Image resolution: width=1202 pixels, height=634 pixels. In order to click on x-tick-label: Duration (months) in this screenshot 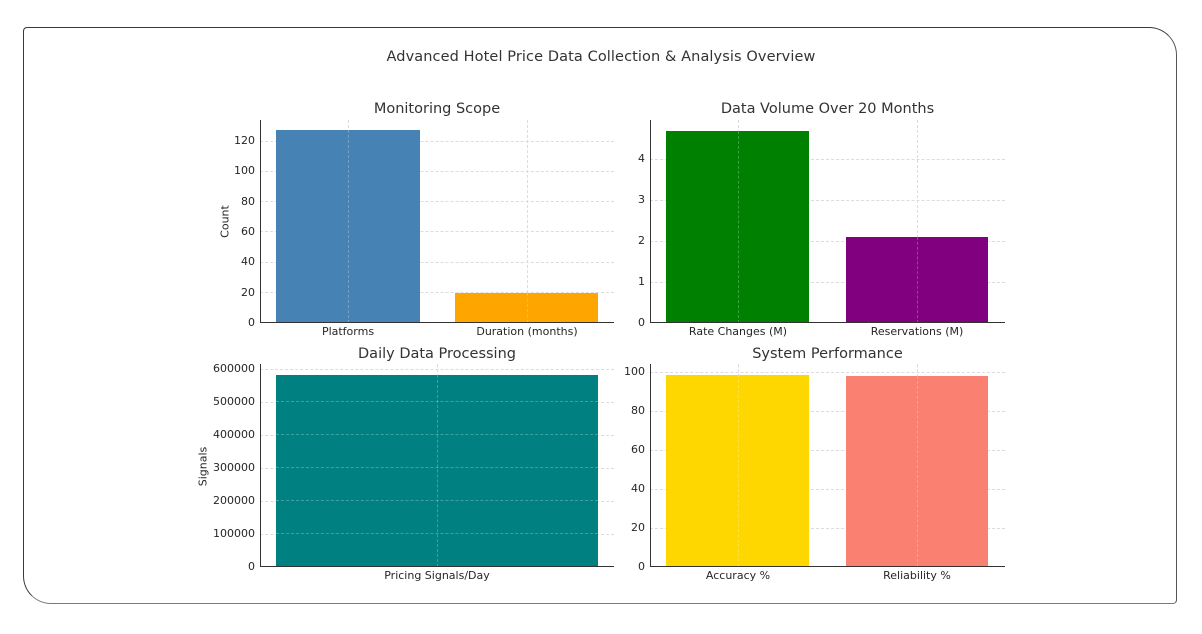, I will do `click(527, 331)`.